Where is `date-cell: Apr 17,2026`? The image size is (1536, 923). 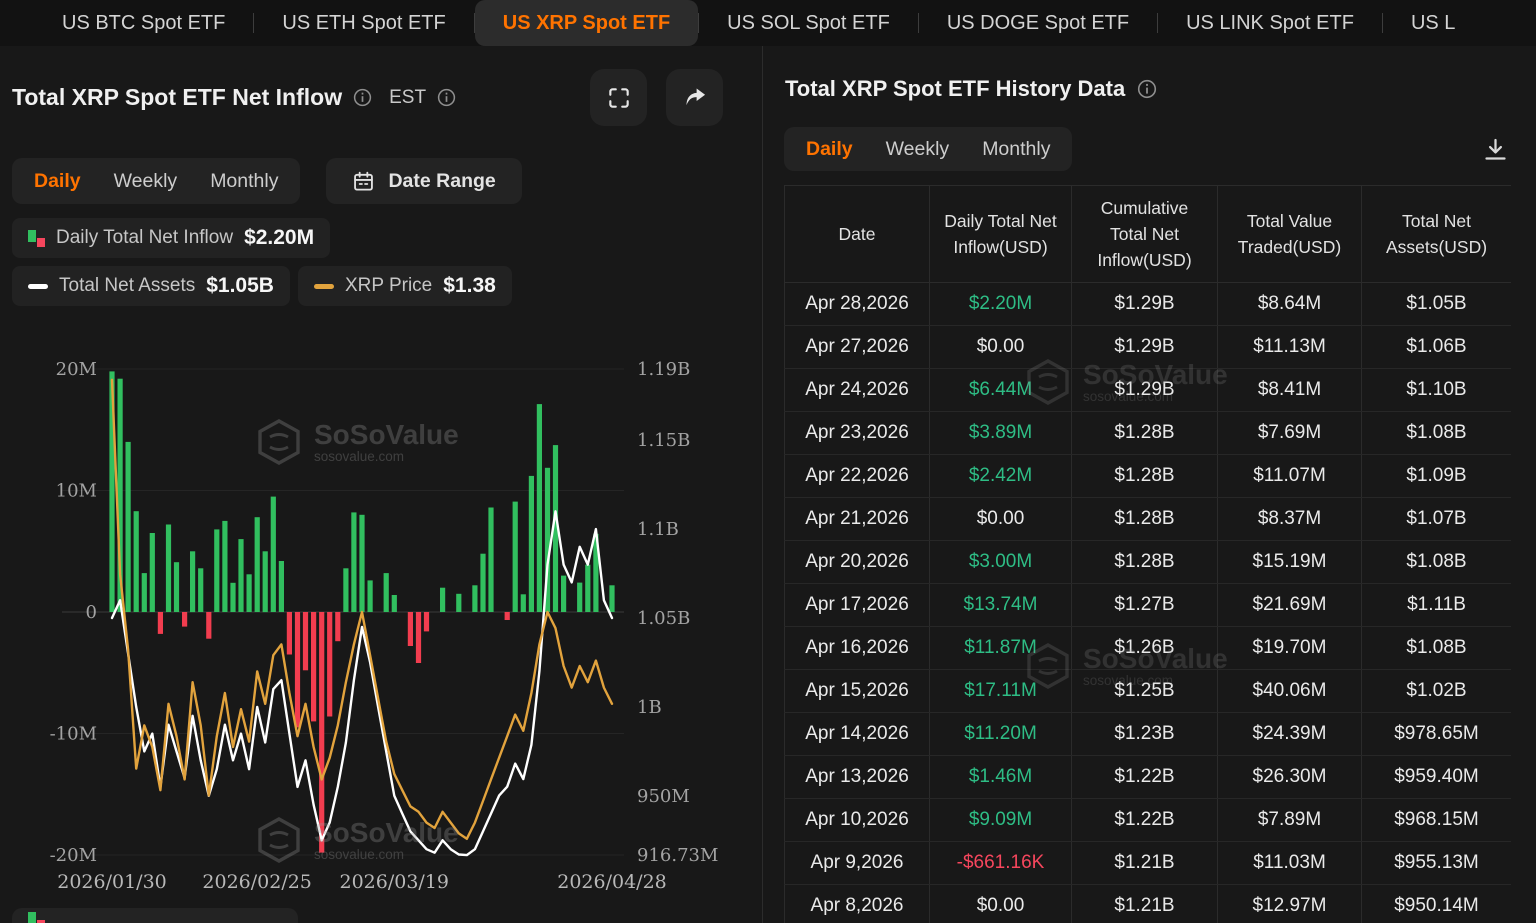
date-cell: Apr 17,2026 is located at coordinates (857, 605).